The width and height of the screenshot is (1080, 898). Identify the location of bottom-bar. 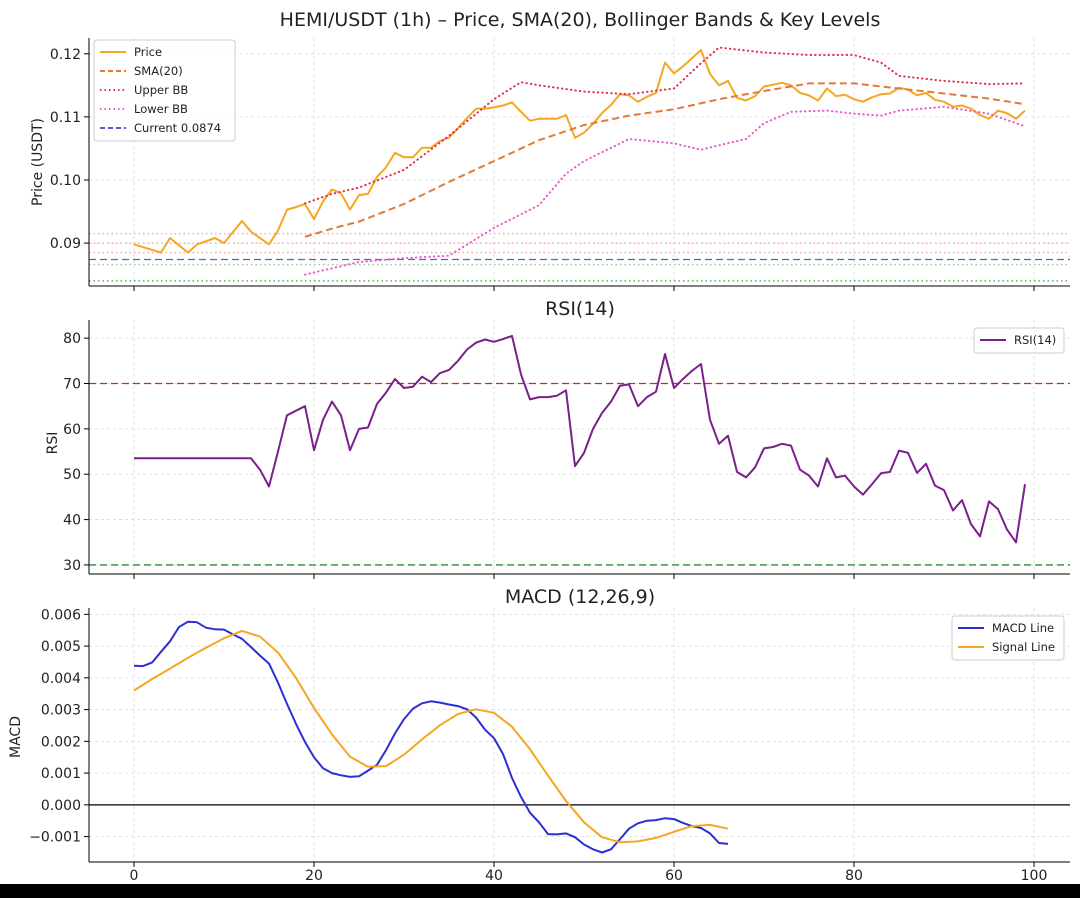
(540, 891).